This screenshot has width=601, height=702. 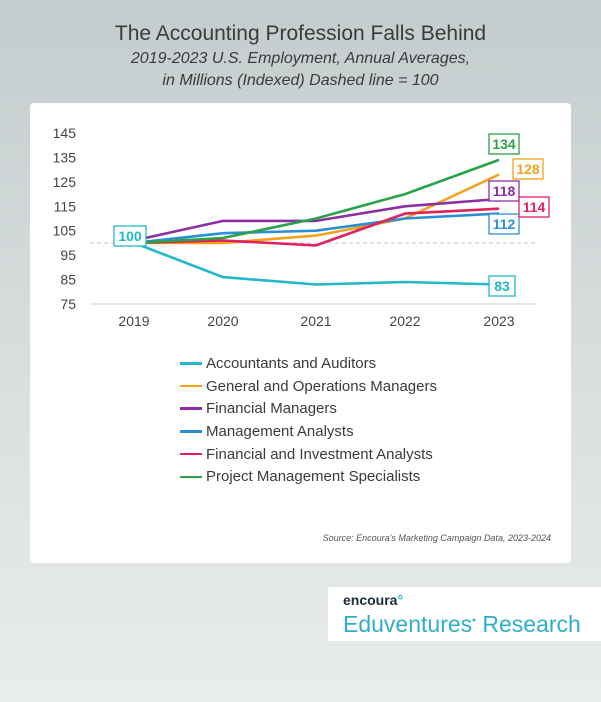 I want to click on x-tick-label: 2021, so click(x=315, y=321).